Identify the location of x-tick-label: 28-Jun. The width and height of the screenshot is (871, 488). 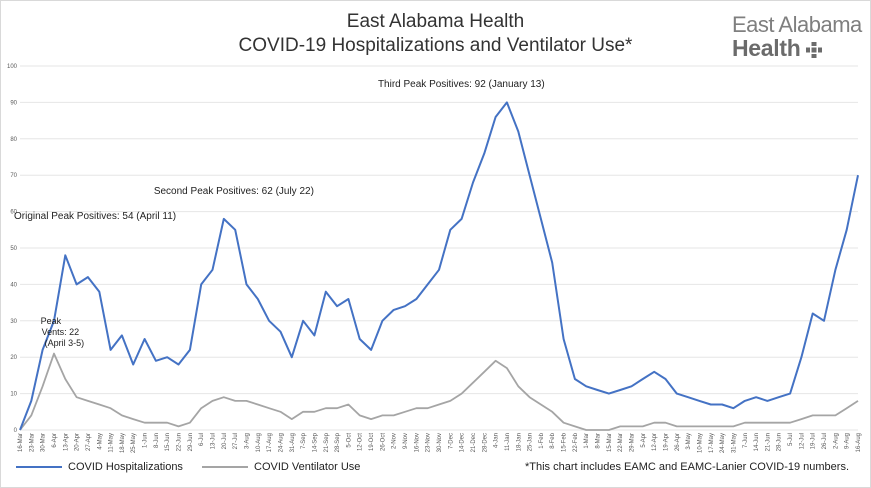
(780, 442).